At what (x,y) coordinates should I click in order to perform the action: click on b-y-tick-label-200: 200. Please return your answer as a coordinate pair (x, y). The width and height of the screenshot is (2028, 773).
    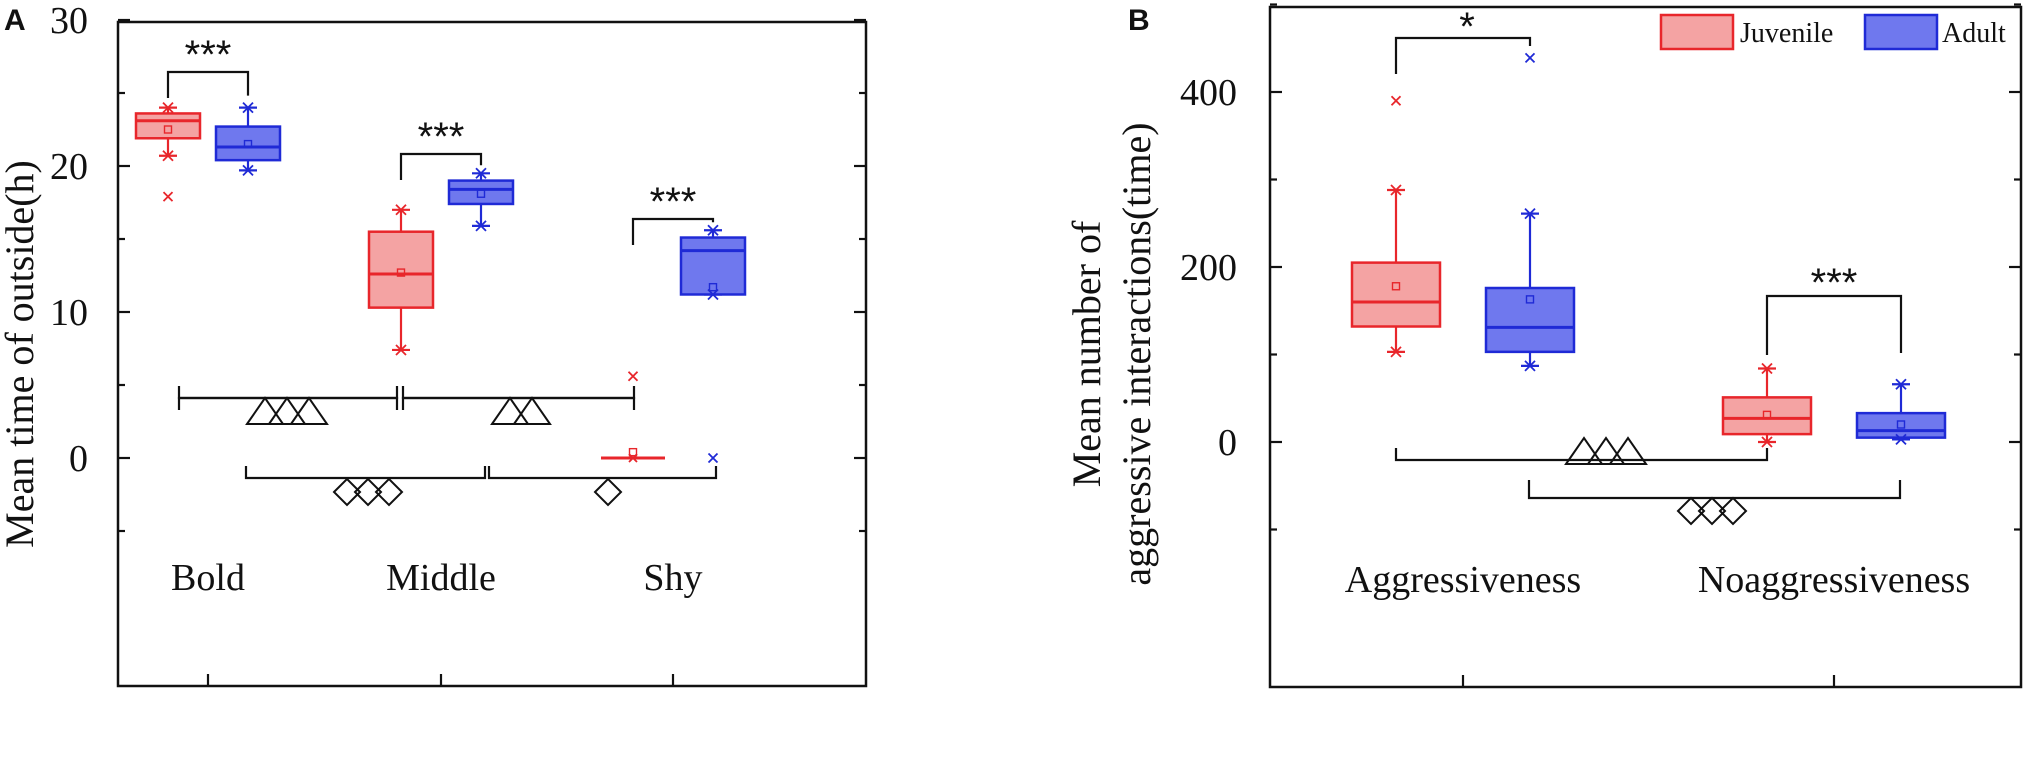
    Looking at the image, I should click on (1208, 268).